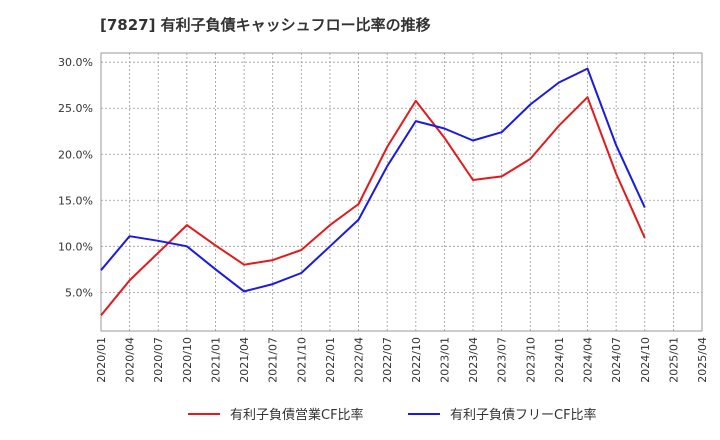  What do you see at coordinates (330, 360) in the screenshot?
I see `x-tick-label: 2022/01` at bounding box center [330, 360].